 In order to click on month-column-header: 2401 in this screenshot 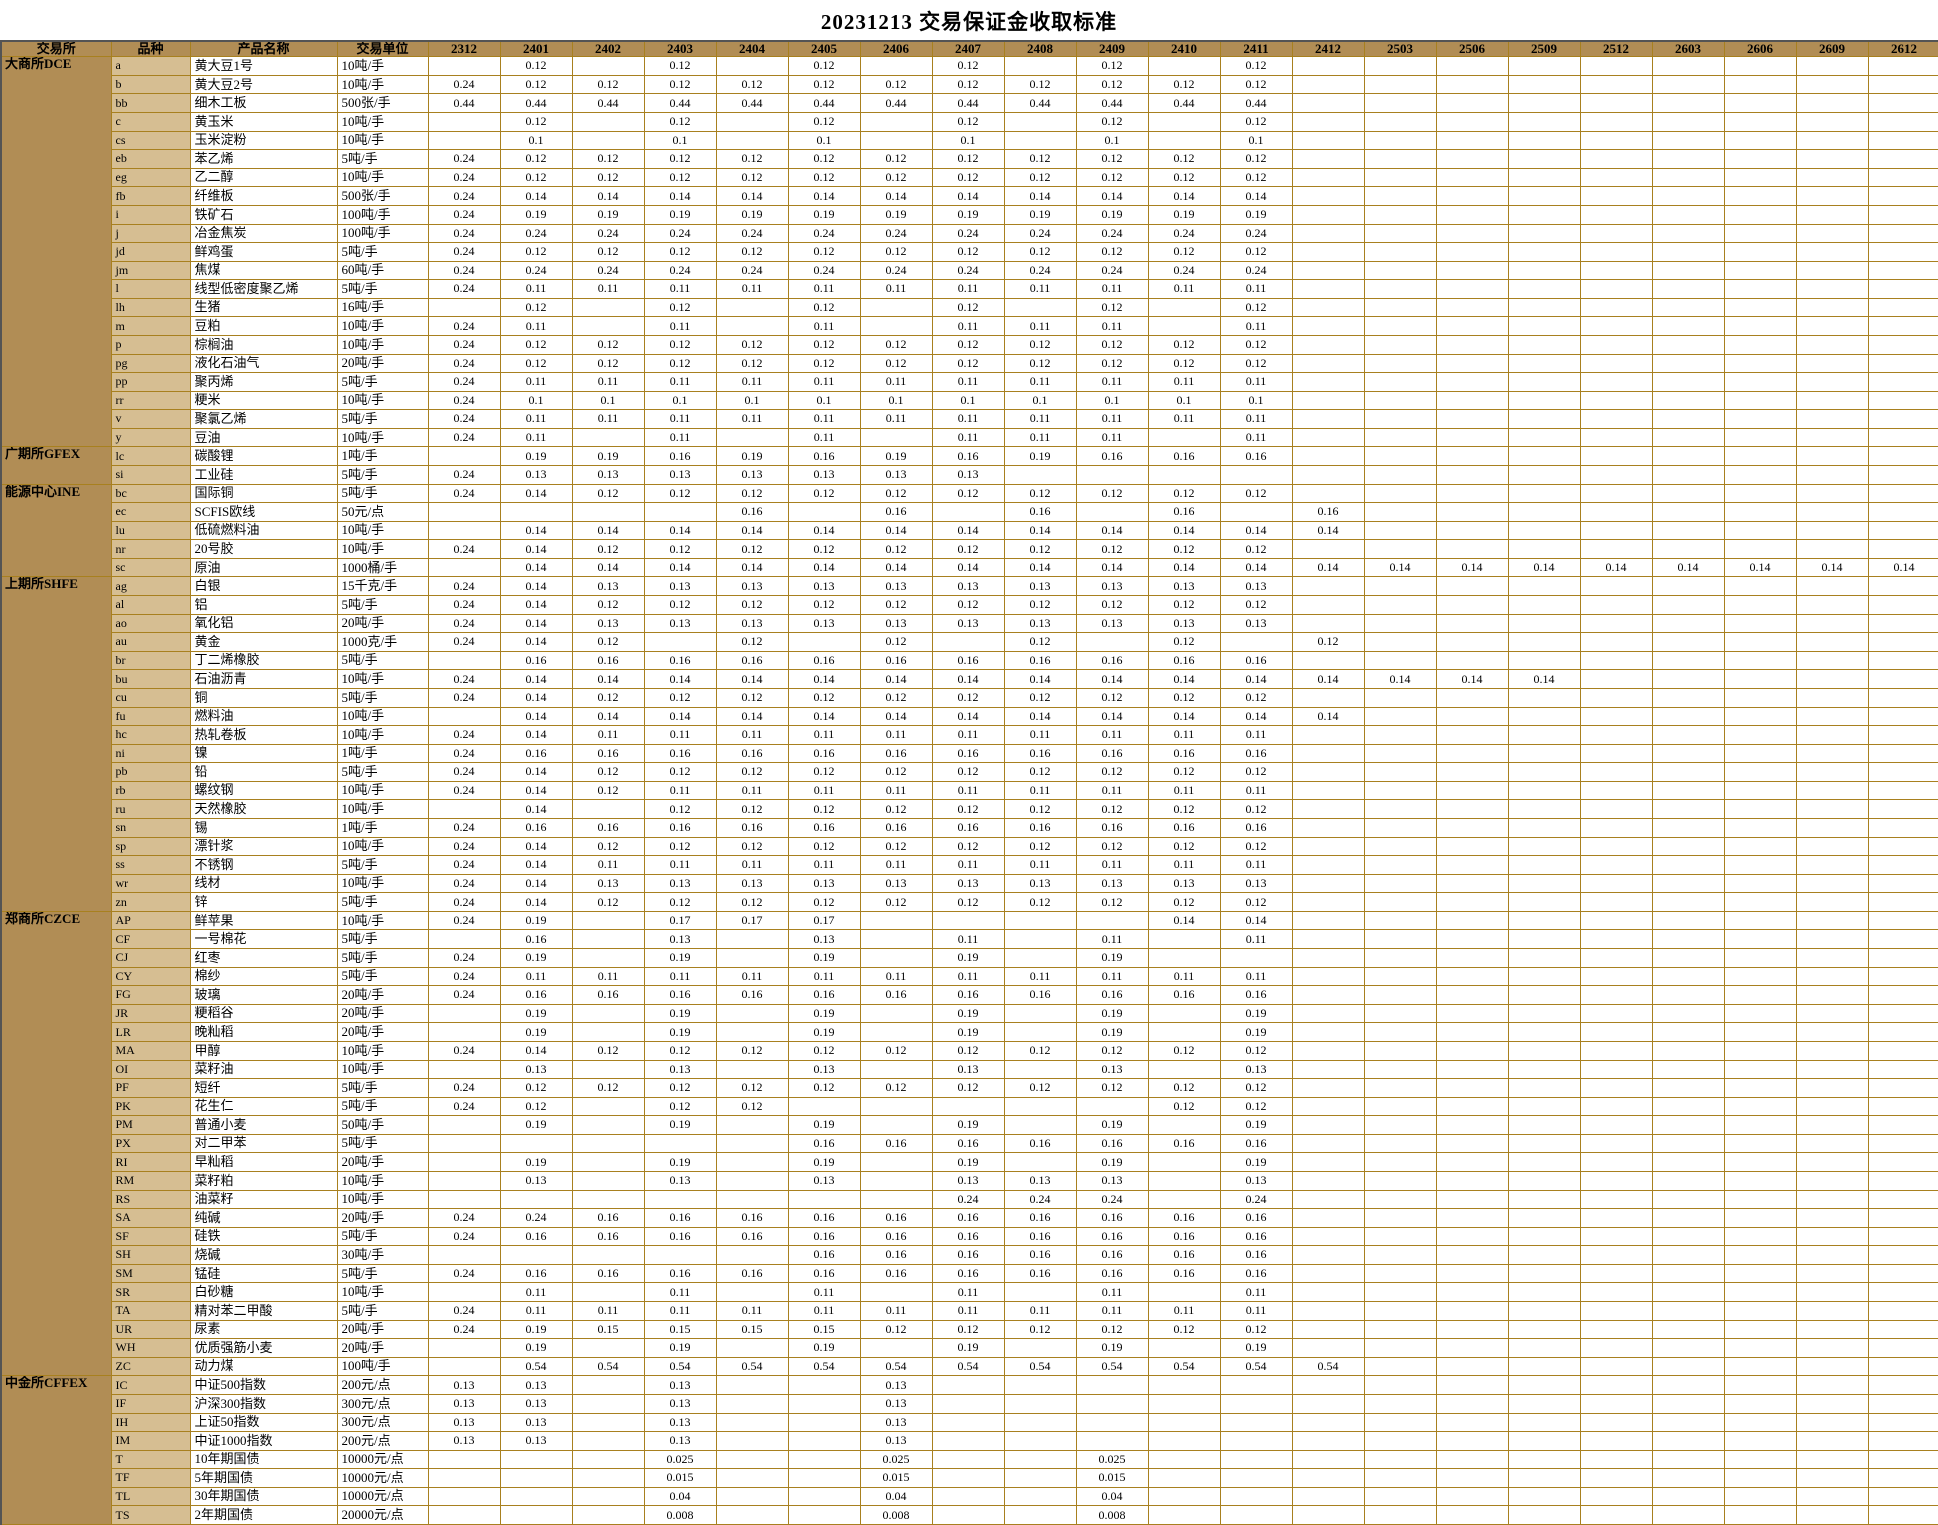, I will do `click(536, 49)`.